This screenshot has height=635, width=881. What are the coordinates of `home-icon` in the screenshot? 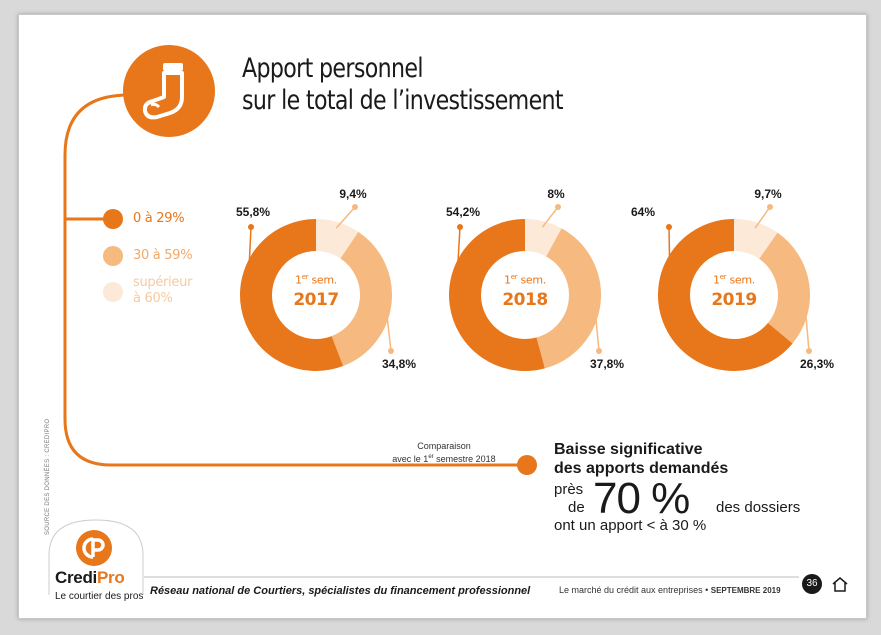 It's located at (840, 584).